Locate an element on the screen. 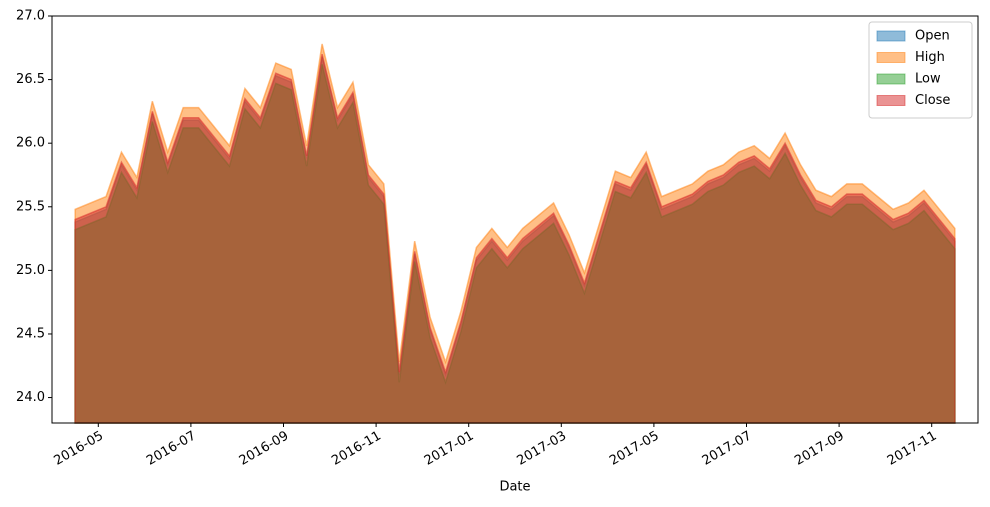  y-tick-label: 25.5 is located at coordinates (30, 206).